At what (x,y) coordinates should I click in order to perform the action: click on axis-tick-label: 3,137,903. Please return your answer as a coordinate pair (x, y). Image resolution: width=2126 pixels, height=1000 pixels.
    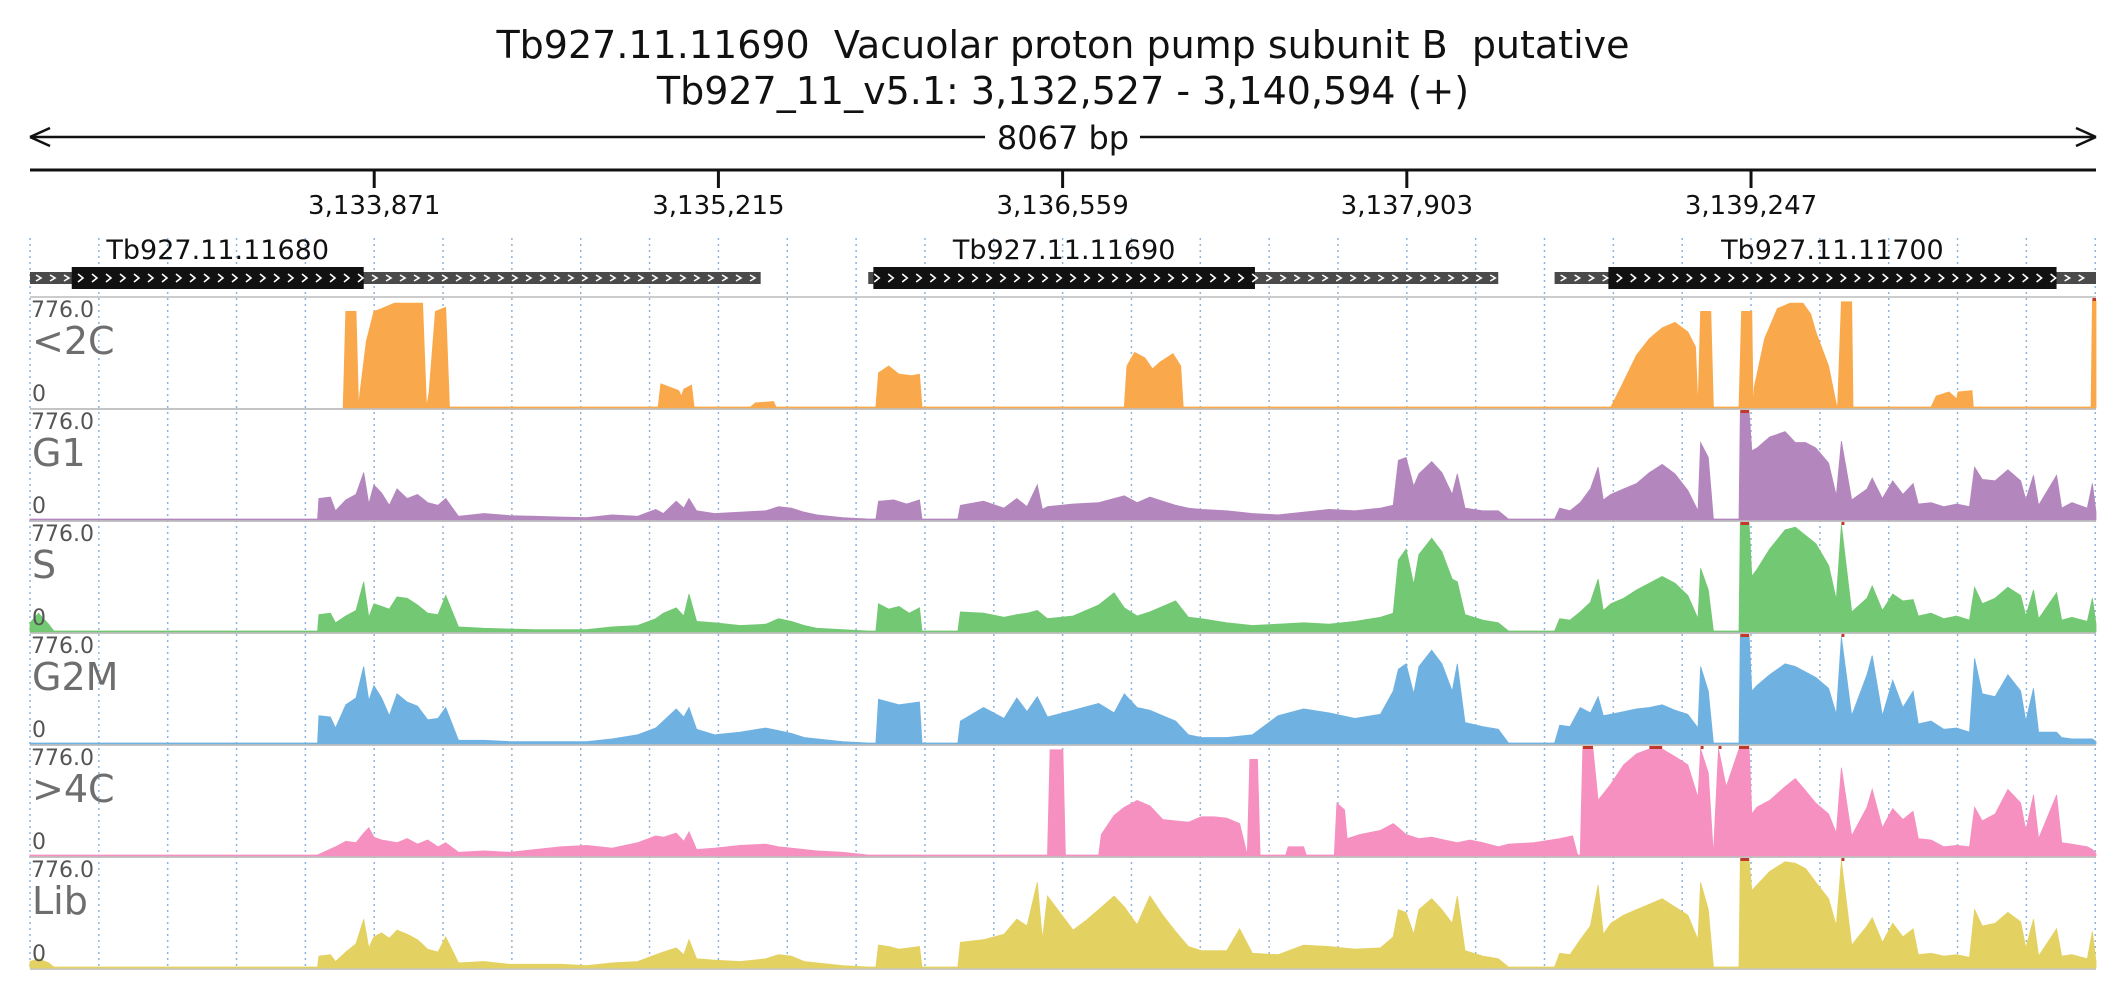
    Looking at the image, I should click on (1407, 206).